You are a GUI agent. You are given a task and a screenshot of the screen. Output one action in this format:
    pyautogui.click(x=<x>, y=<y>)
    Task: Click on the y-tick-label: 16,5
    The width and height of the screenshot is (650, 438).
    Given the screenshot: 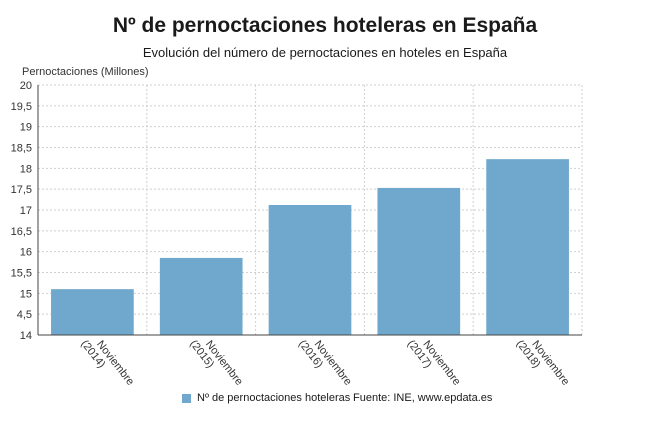 What is the action you would take?
    pyautogui.click(x=21, y=232)
    